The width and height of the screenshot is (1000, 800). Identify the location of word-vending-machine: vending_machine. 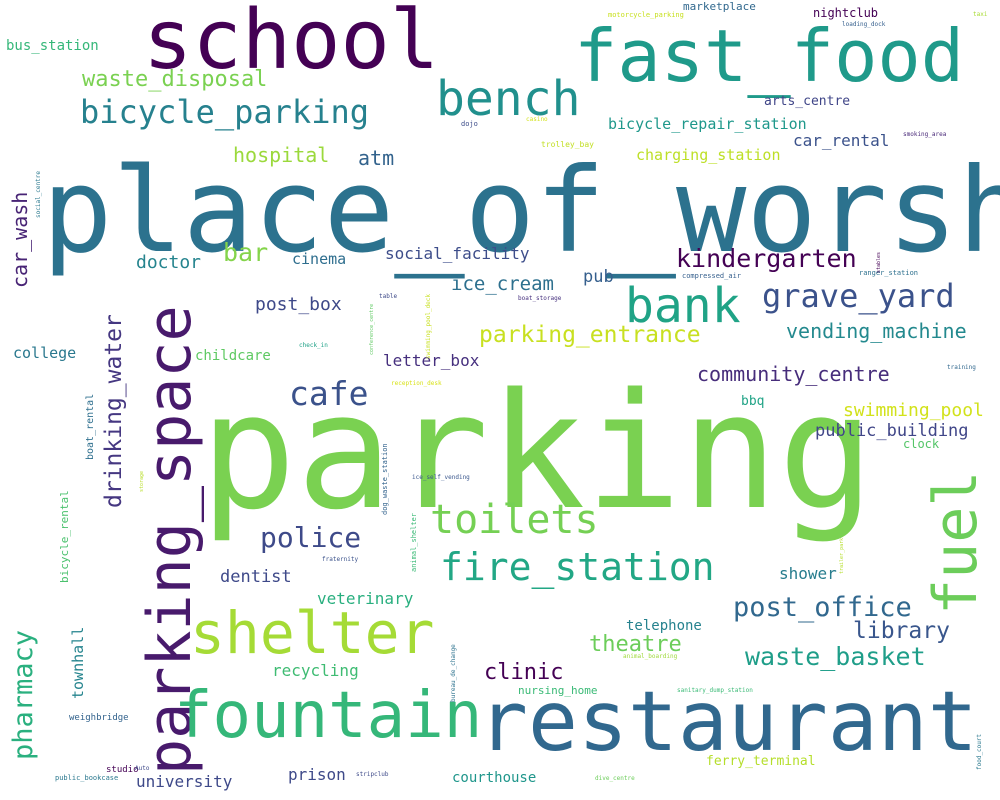
(876, 331).